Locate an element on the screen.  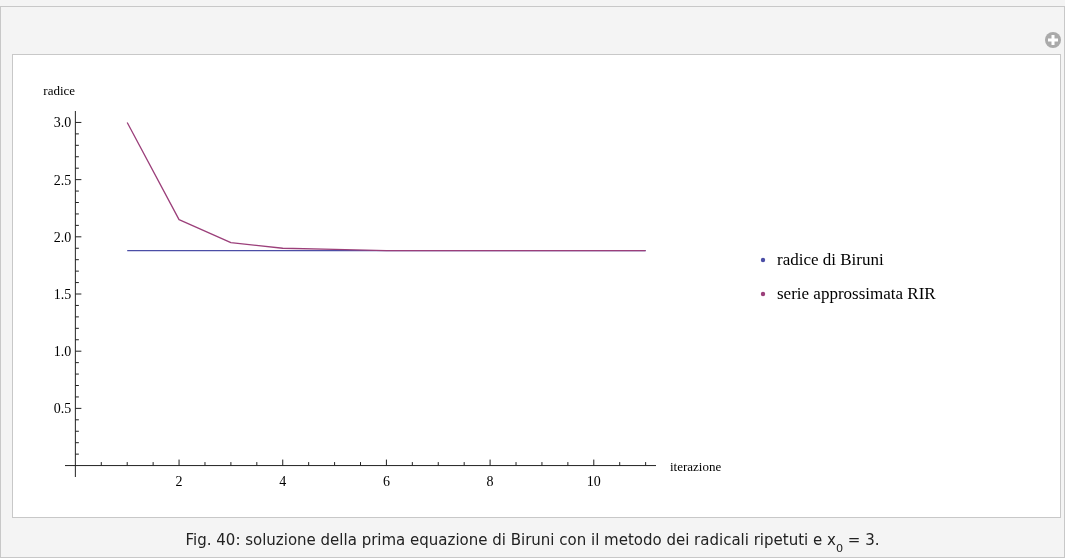
x-tick-label: 4 is located at coordinates (283, 481).